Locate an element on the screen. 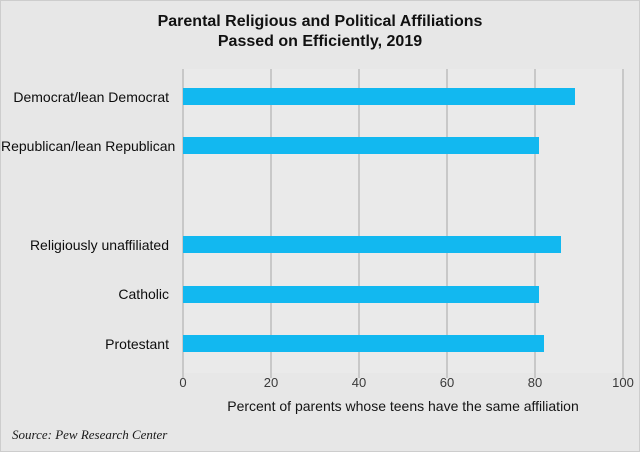  category-label: Protestant is located at coordinates (137, 344).